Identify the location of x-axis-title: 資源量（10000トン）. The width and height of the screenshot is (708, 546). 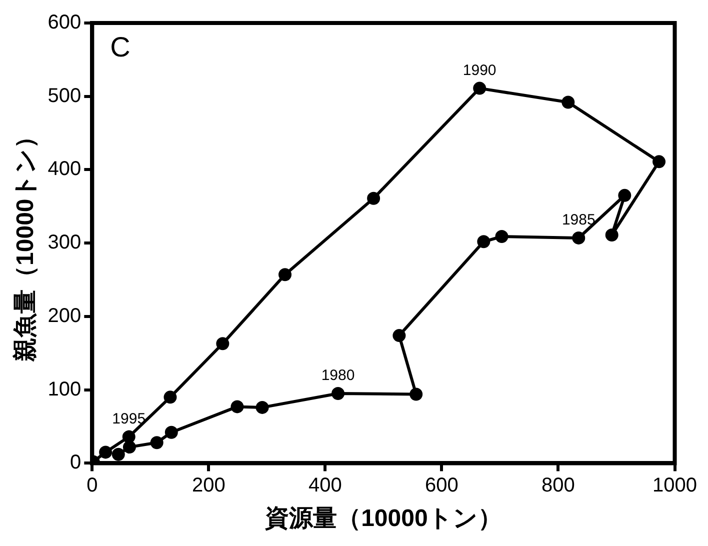
(383, 518).